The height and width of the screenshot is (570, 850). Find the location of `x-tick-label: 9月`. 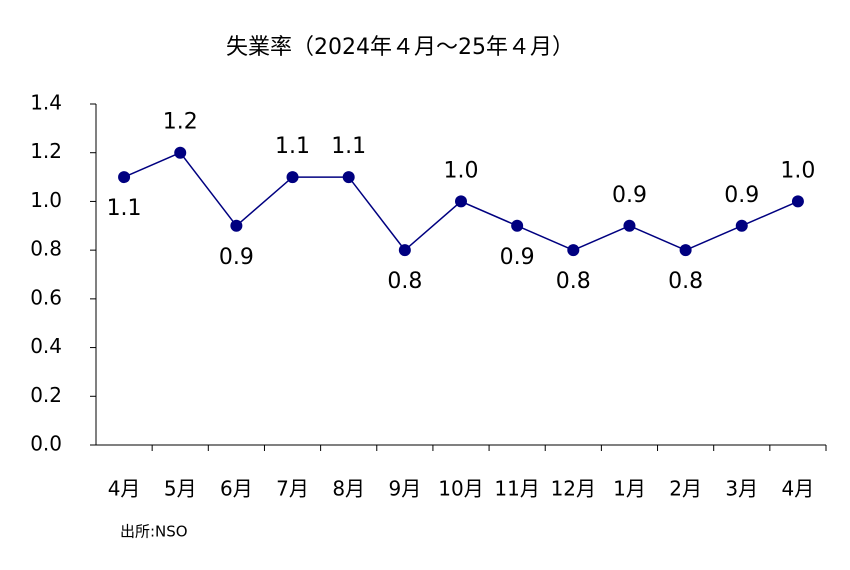

x-tick-label: 9月 is located at coordinates (404, 489).